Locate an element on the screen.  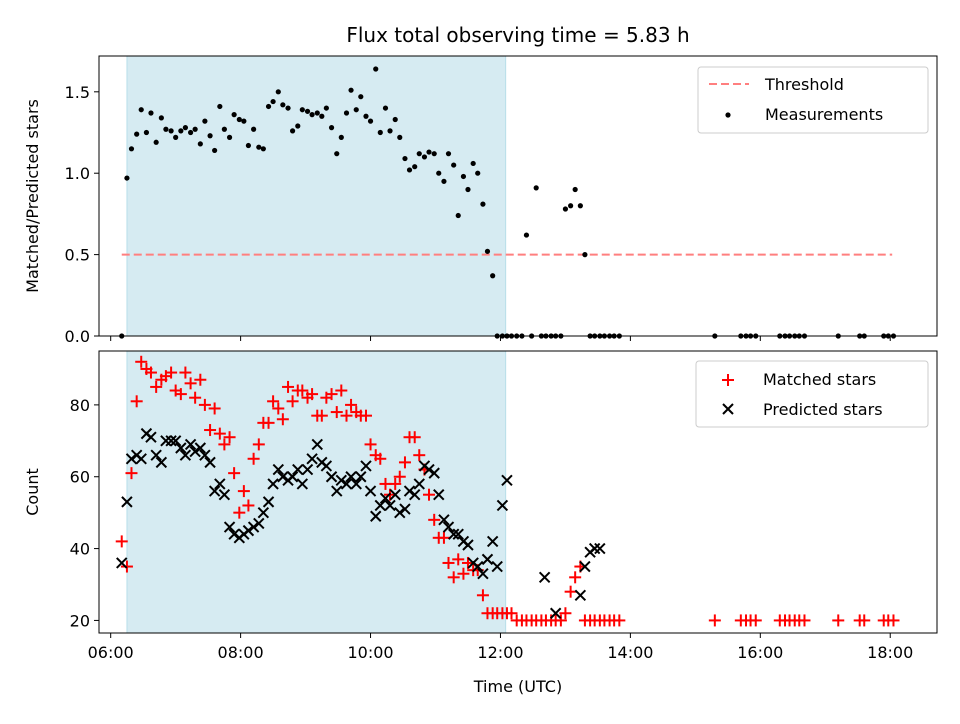
y-tick-label: 60 is located at coordinates (80, 477).